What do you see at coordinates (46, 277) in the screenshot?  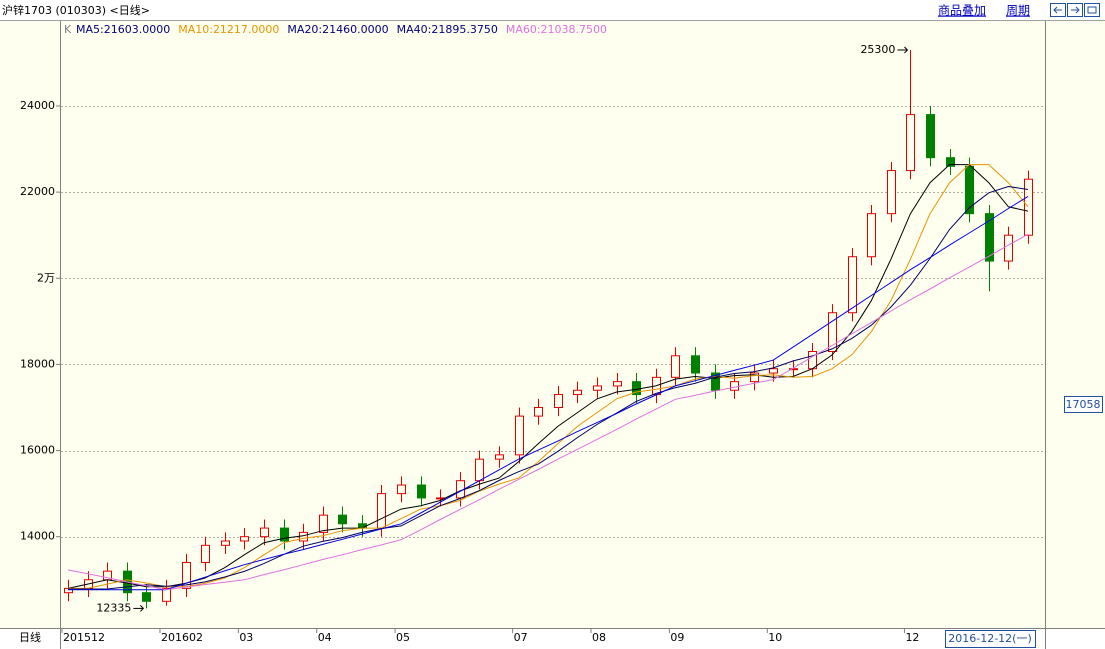 I see `y-tick-label: 2万` at bounding box center [46, 277].